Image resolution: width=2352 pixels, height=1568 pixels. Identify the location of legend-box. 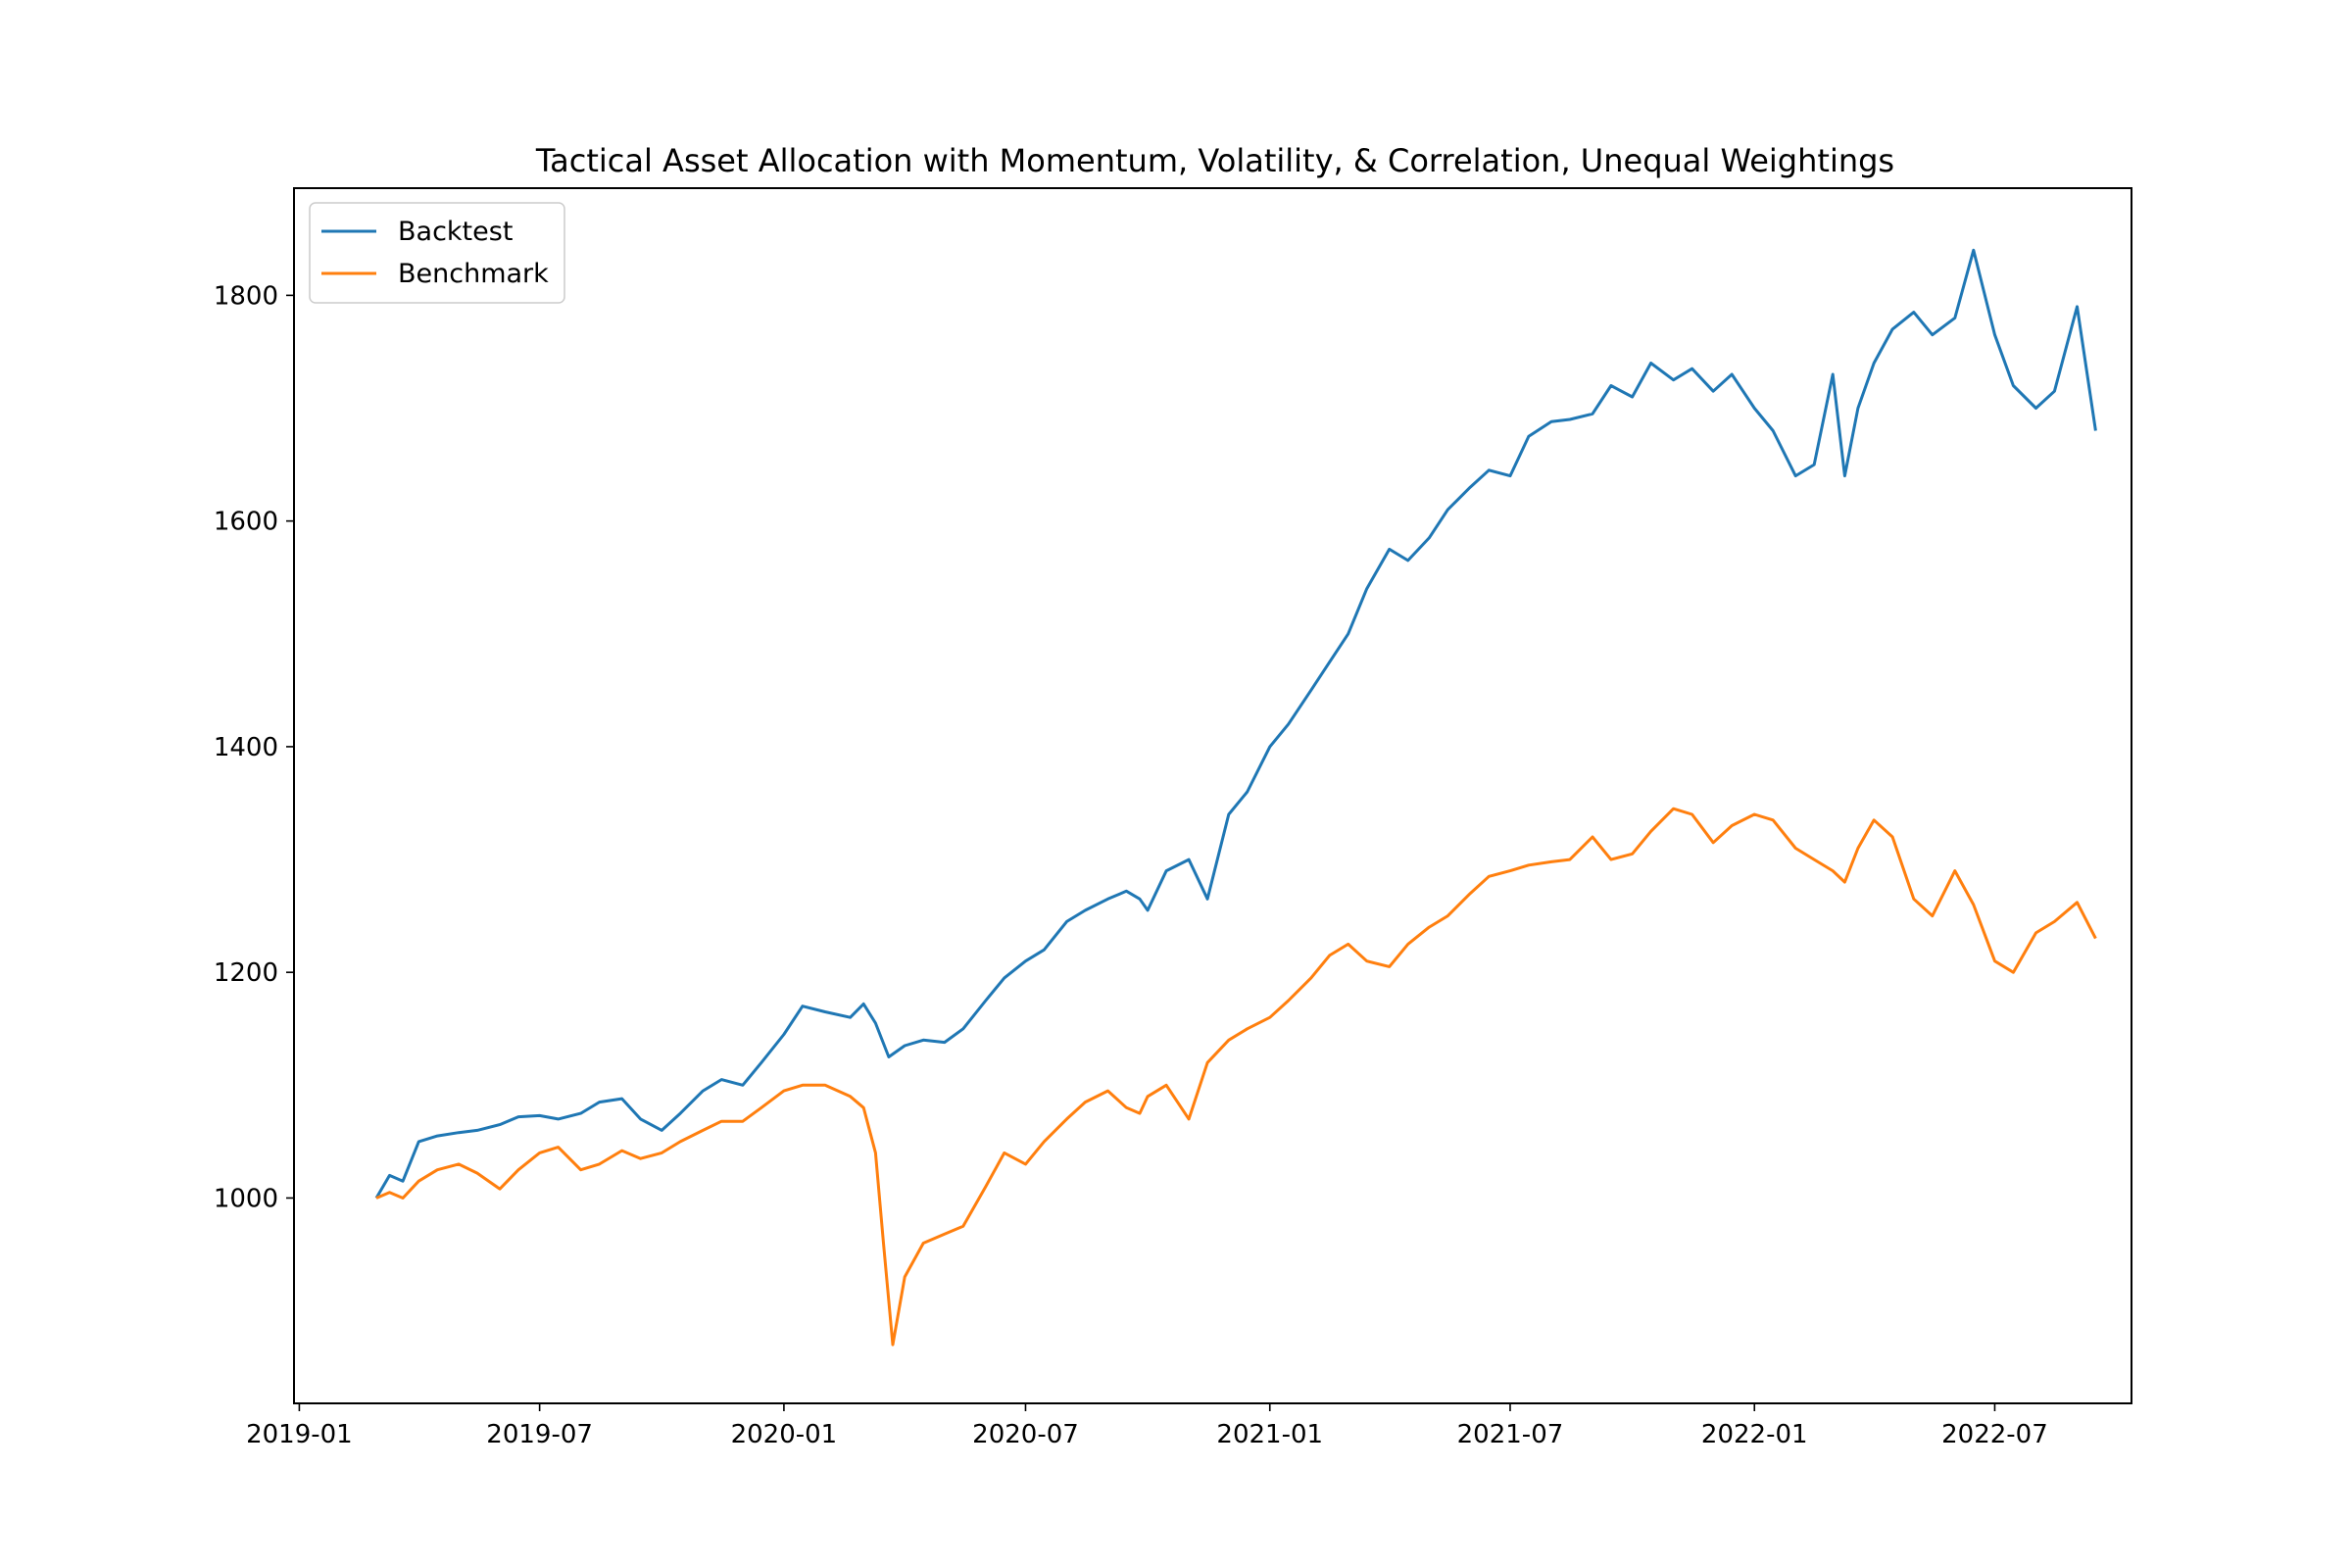
(437, 253).